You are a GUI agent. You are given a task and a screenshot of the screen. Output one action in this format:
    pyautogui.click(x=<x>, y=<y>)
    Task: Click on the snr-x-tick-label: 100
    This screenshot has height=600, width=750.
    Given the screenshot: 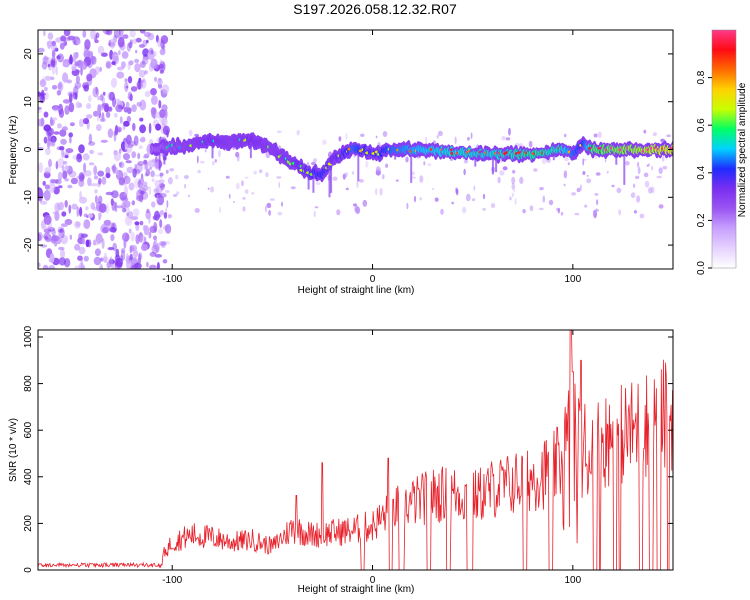 What is the action you would take?
    pyautogui.click(x=572, y=580)
    